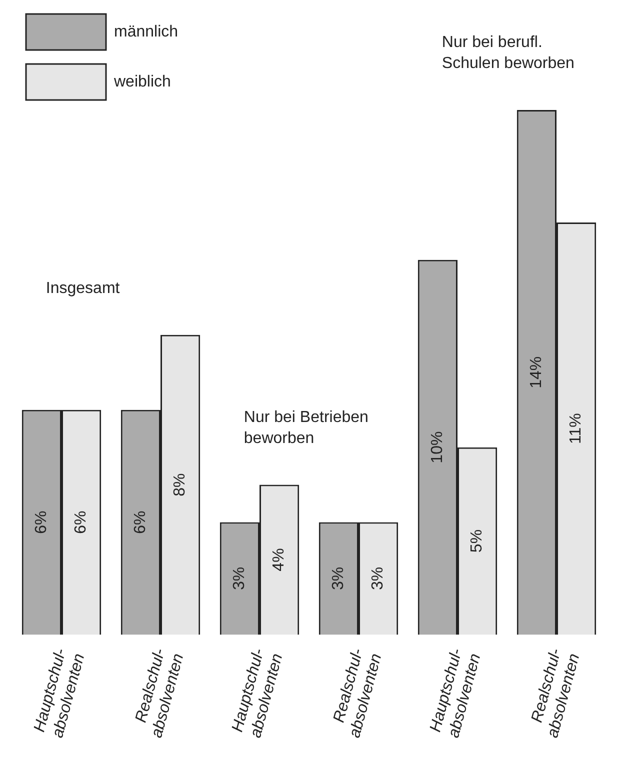 The width and height of the screenshot is (618, 758). Describe the element at coordinates (537, 372) in the screenshot. I see `data-label: 14%` at that location.